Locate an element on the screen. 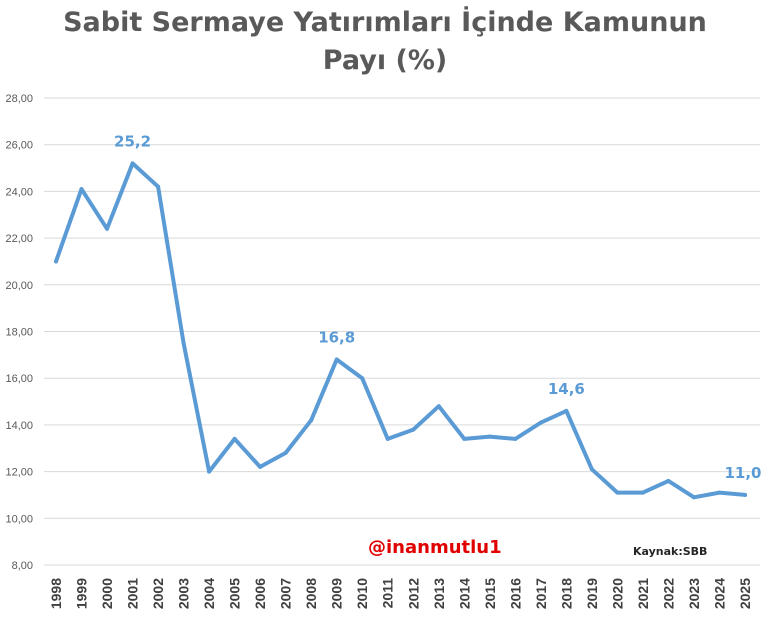 Image resolution: width=770 pixels, height=623 pixels. data-label: 25,2 is located at coordinates (132, 141).